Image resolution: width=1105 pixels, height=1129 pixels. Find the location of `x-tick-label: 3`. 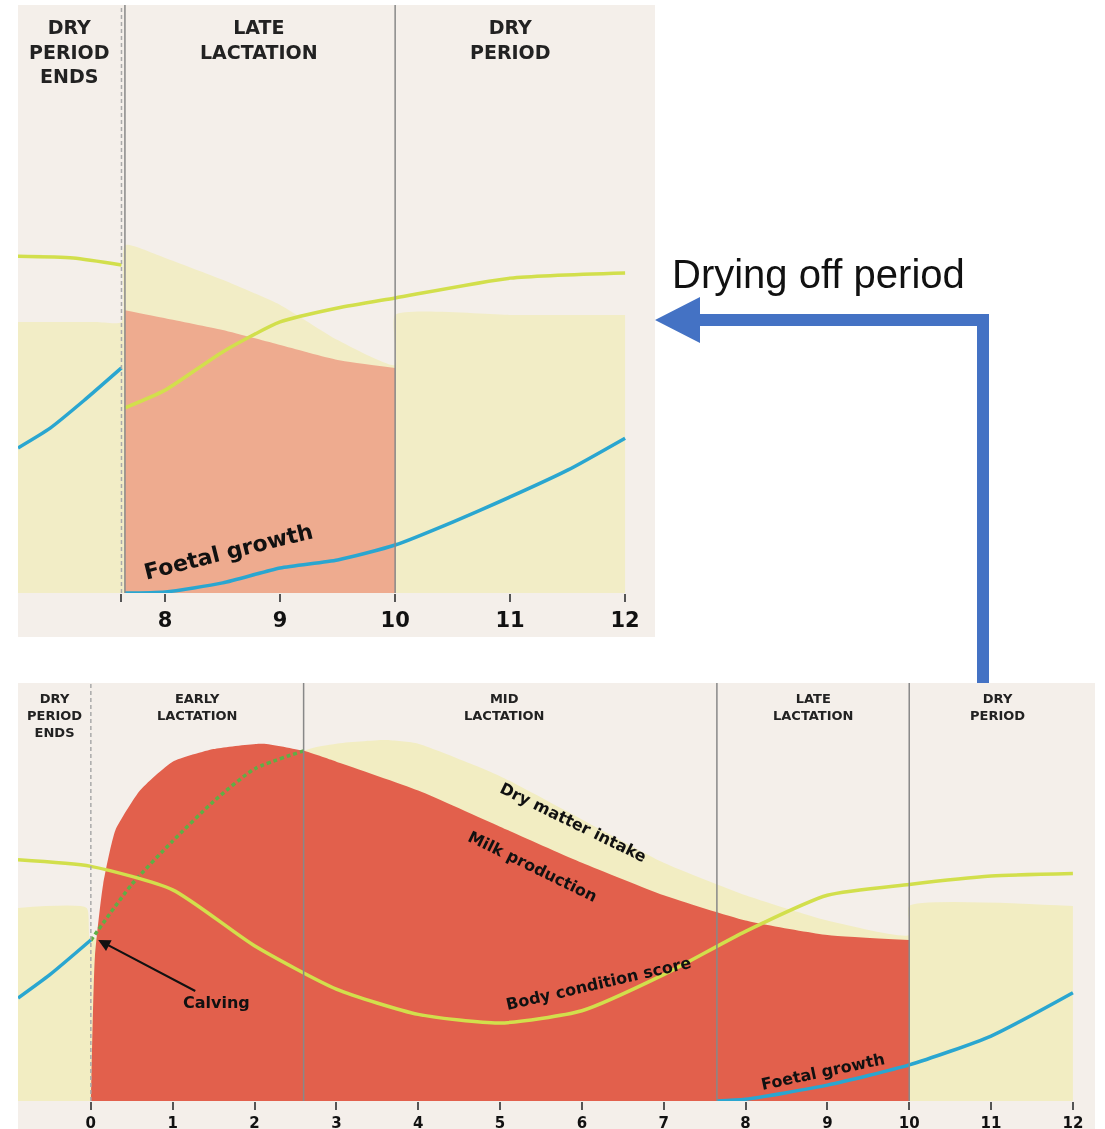

x-tick-label: 3 is located at coordinates (336, 1121).